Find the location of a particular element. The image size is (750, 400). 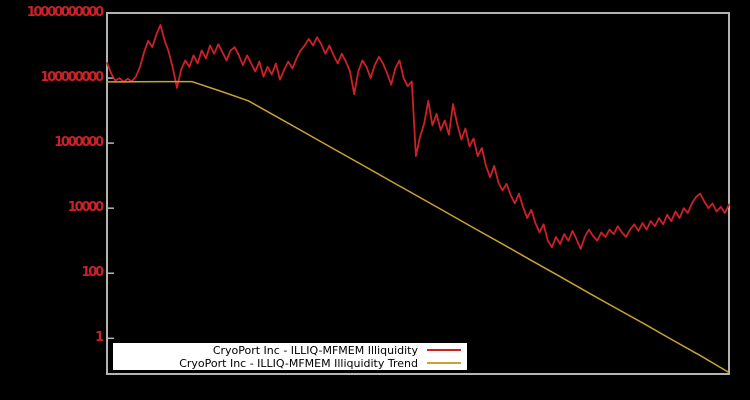

y-axis-label: 10000 is located at coordinates (85, 208).